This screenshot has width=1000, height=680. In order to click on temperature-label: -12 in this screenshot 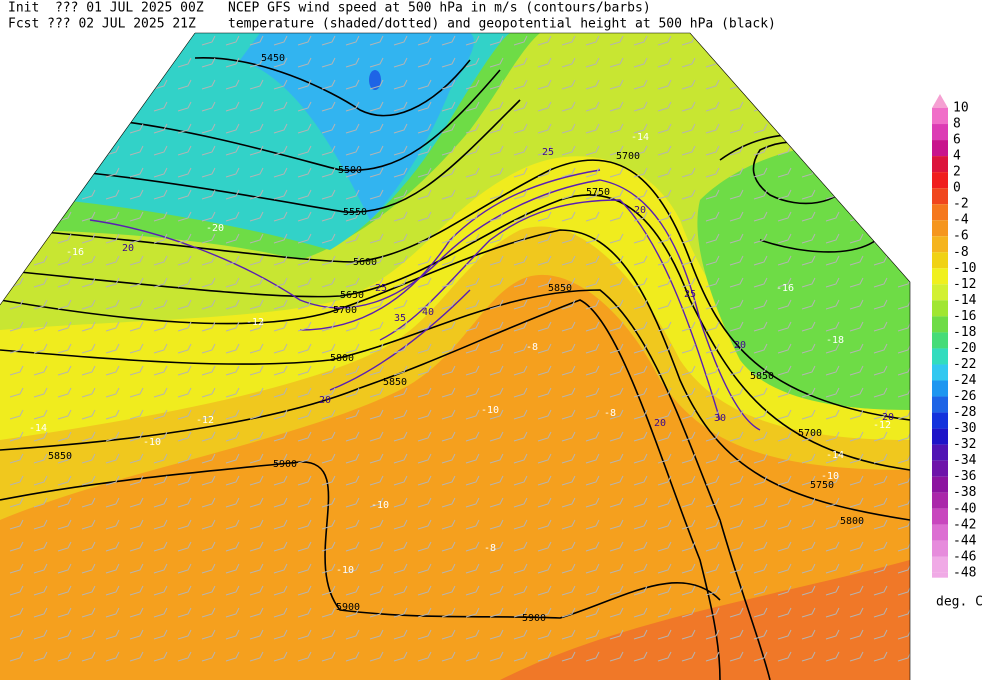, I will do `click(255, 322)`.